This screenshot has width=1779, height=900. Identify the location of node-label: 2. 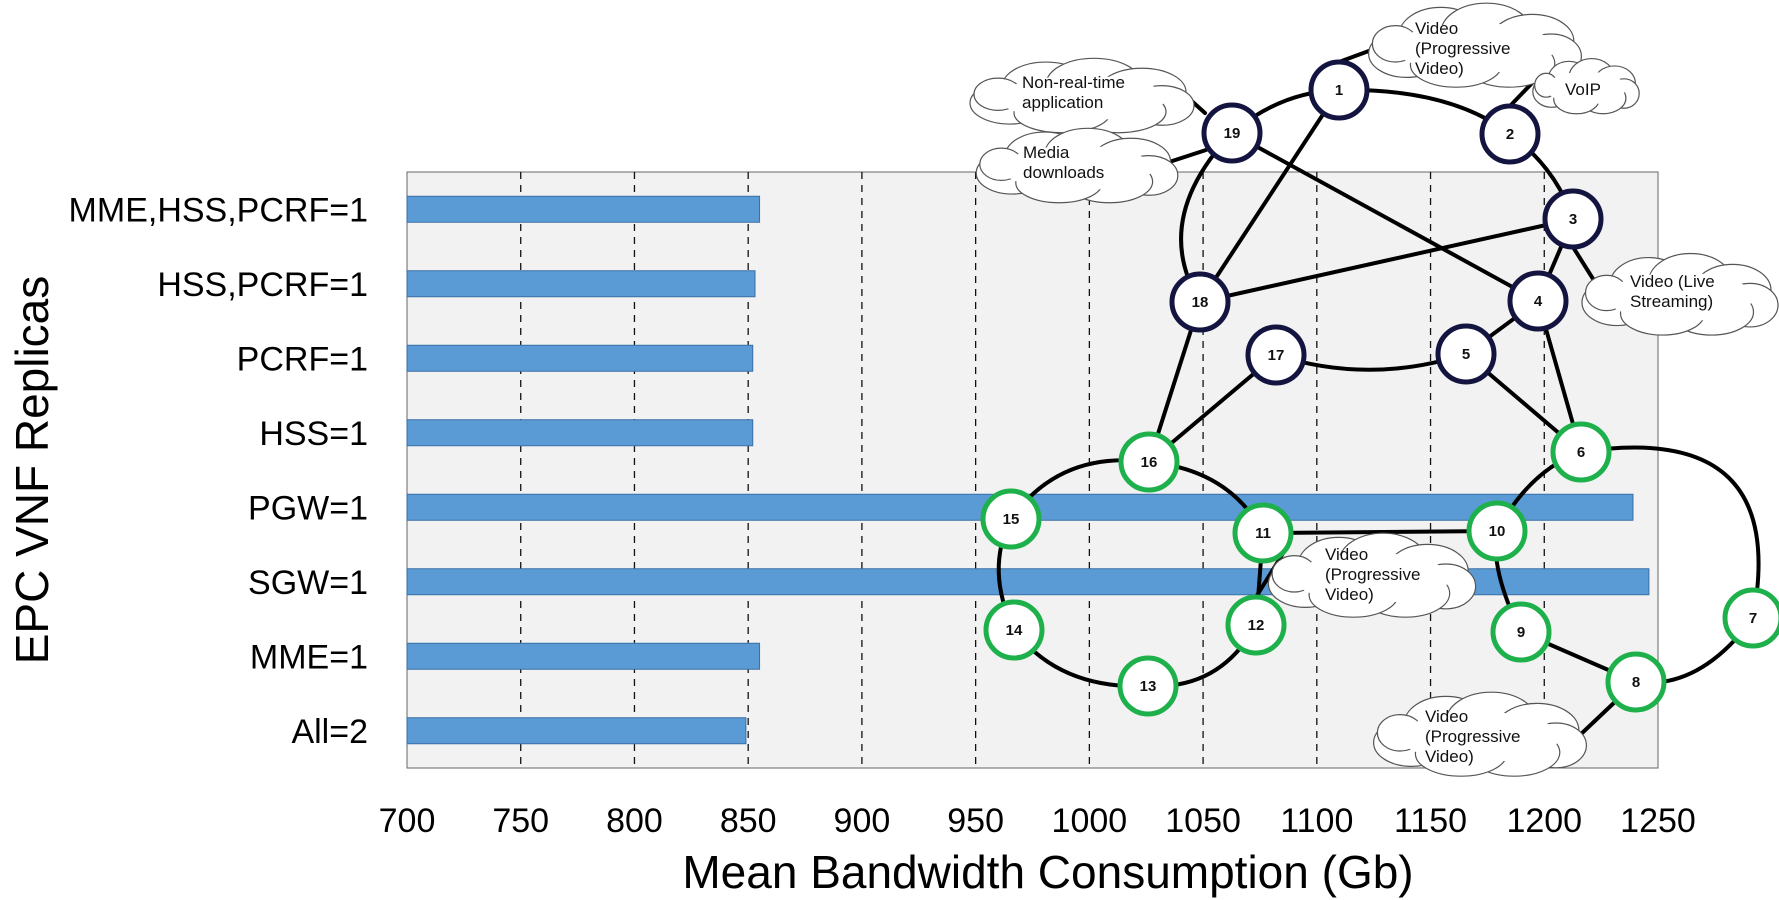
(1510, 134).